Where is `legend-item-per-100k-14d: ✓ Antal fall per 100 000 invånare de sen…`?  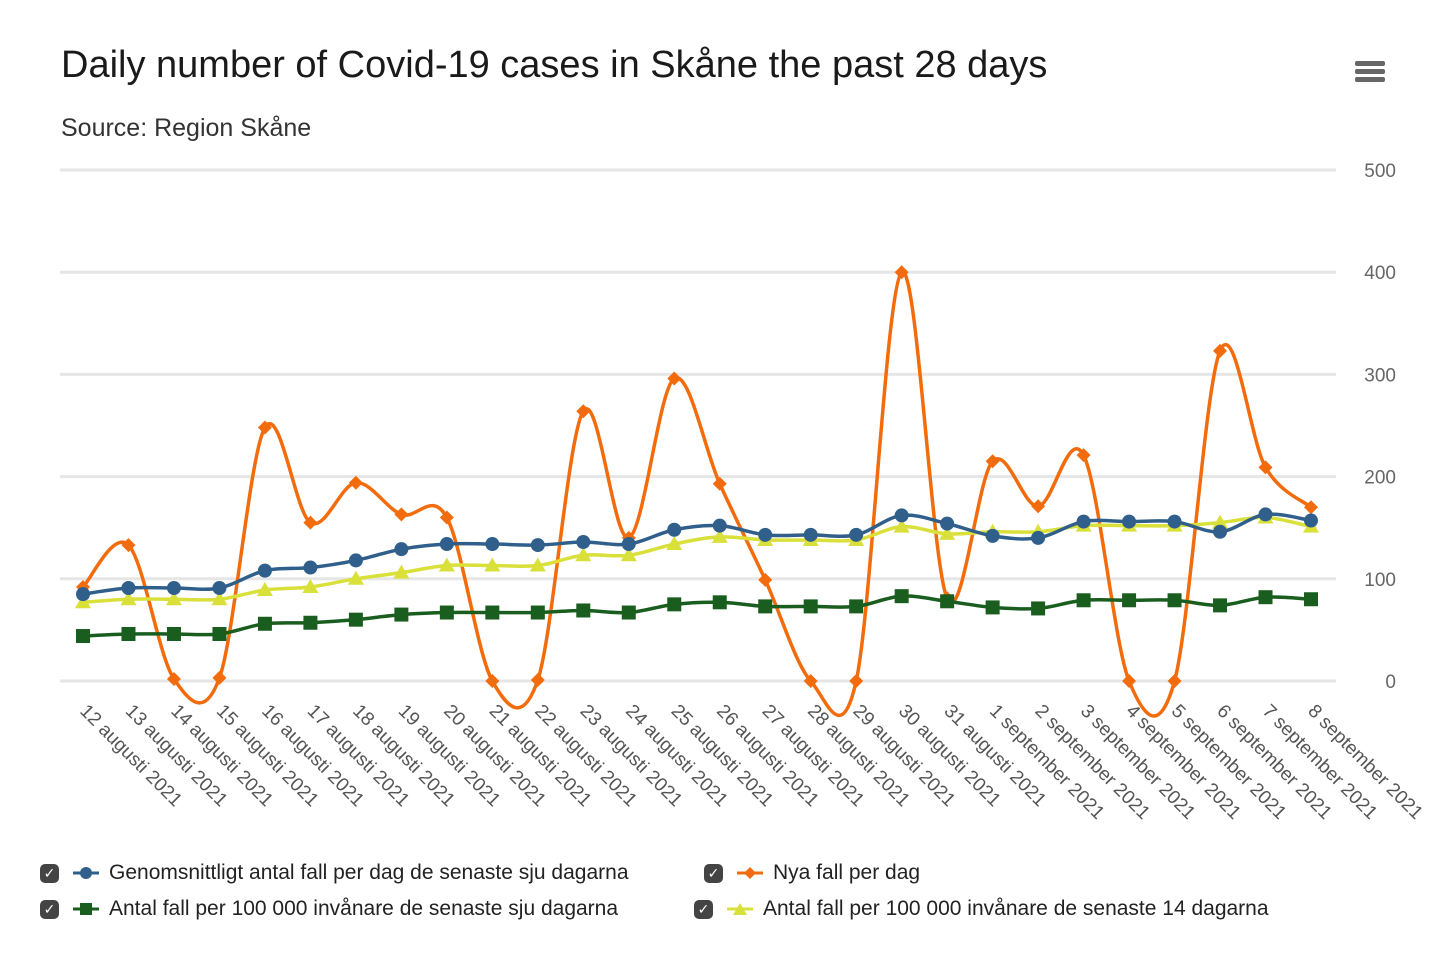 legend-item-per-100k-14d: ✓ Antal fall per 100 000 invånare de sen… is located at coordinates (981, 909).